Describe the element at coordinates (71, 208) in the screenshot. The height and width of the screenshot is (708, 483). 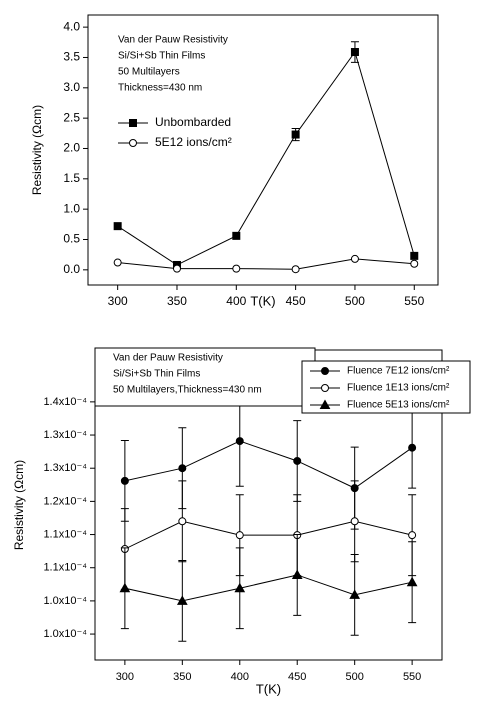
I see `y-tick-label: 1.0` at that location.